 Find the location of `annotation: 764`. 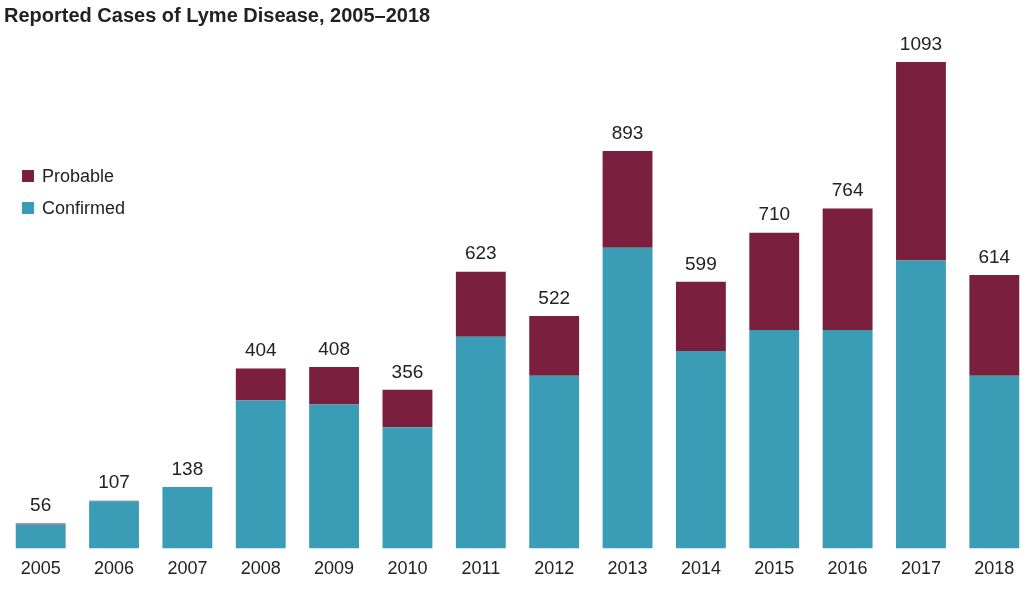

annotation: 764 is located at coordinates (847, 190).